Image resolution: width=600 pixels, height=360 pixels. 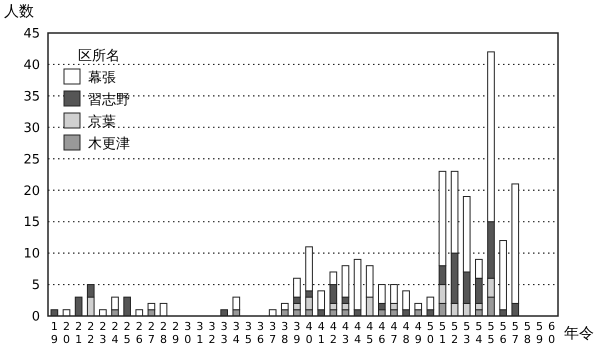 What do you see at coordinates (527, 333) in the screenshot?
I see `x-tick-label: 58` at bounding box center [527, 333].